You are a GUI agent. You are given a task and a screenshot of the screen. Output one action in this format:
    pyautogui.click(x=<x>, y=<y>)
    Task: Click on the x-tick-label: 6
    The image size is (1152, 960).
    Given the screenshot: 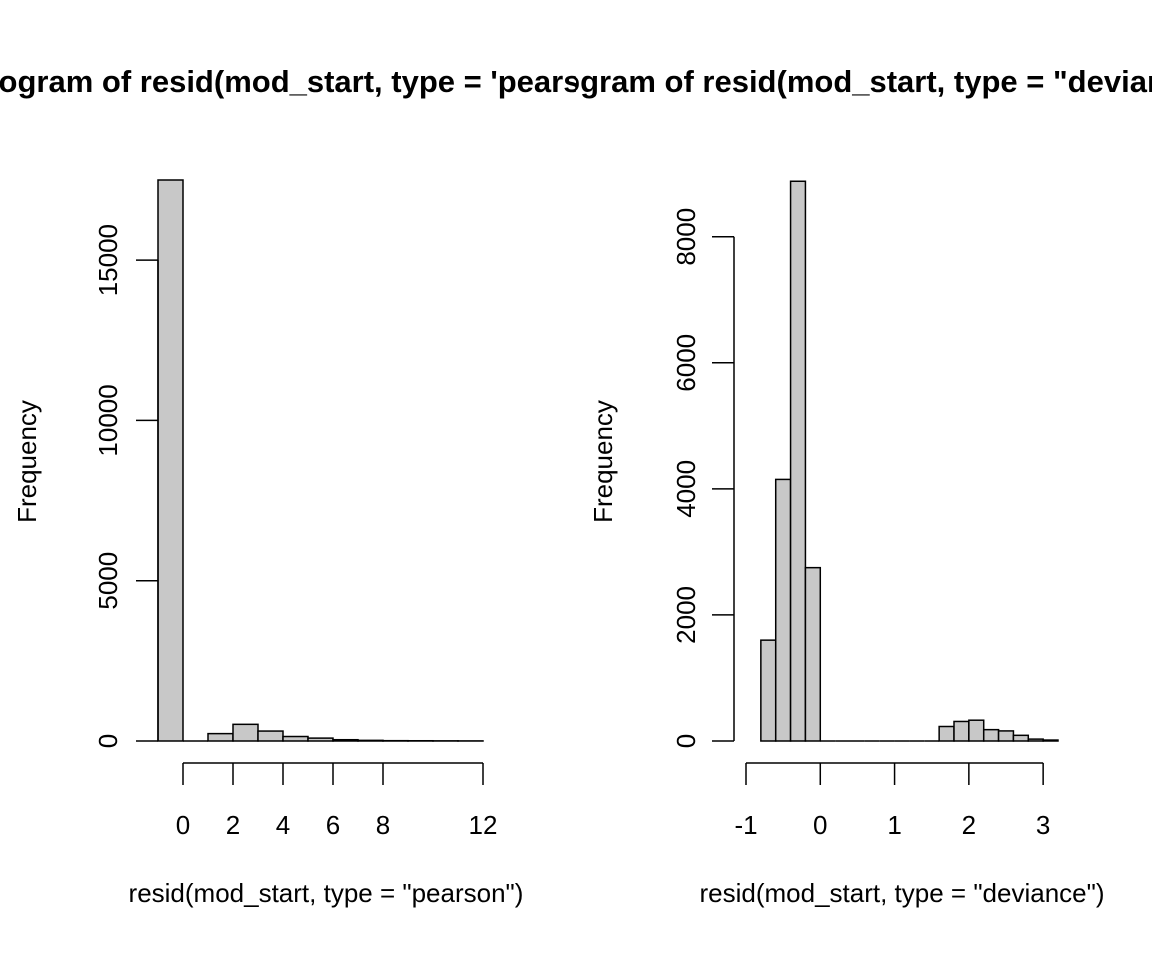 What is the action you would take?
    pyautogui.click(x=333, y=825)
    